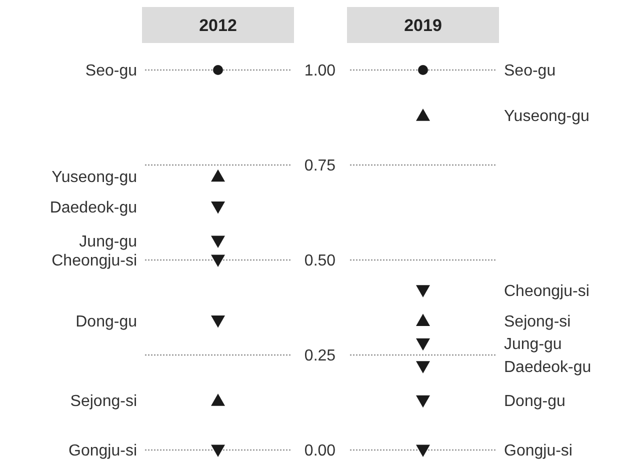  I want to click on x-tick-label: 2019, so click(423, 25).